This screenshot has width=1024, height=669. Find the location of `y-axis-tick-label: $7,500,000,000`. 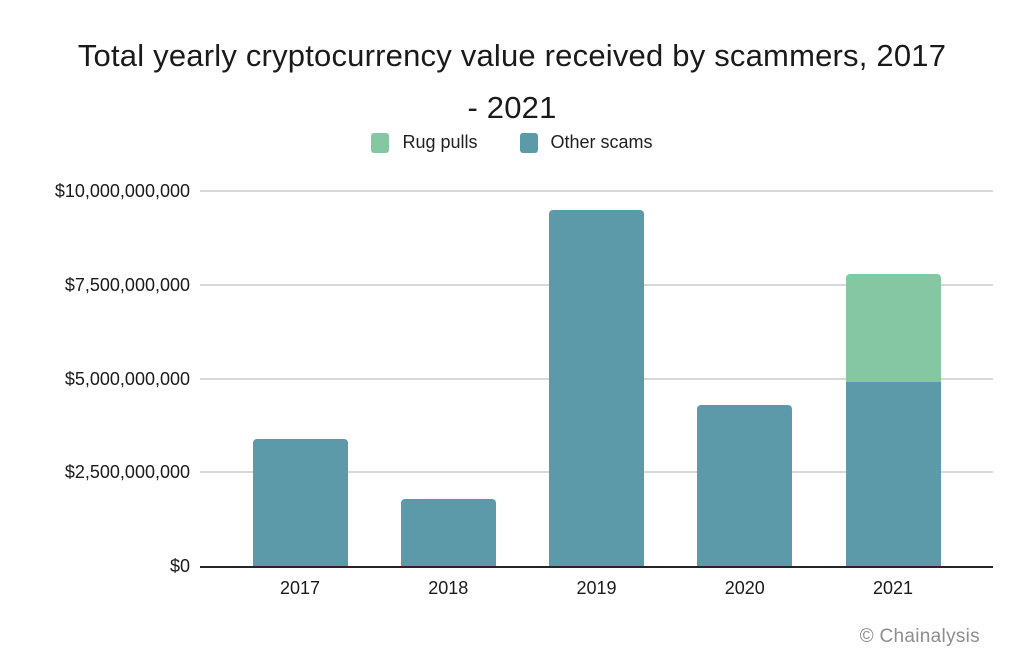

y-axis-tick-label: $7,500,000,000 is located at coordinates (127, 284).